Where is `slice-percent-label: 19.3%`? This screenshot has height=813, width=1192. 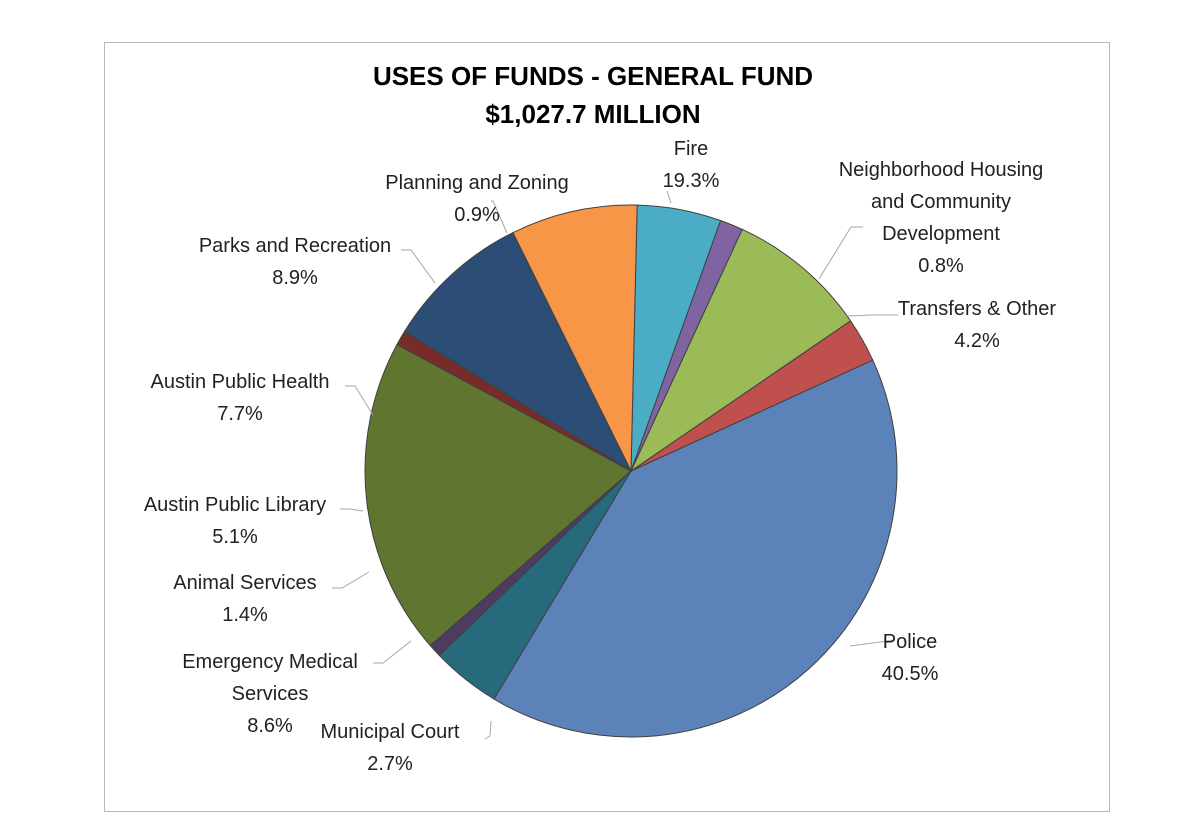
slice-percent-label: 19.3% is located at coordinates (691, 181).